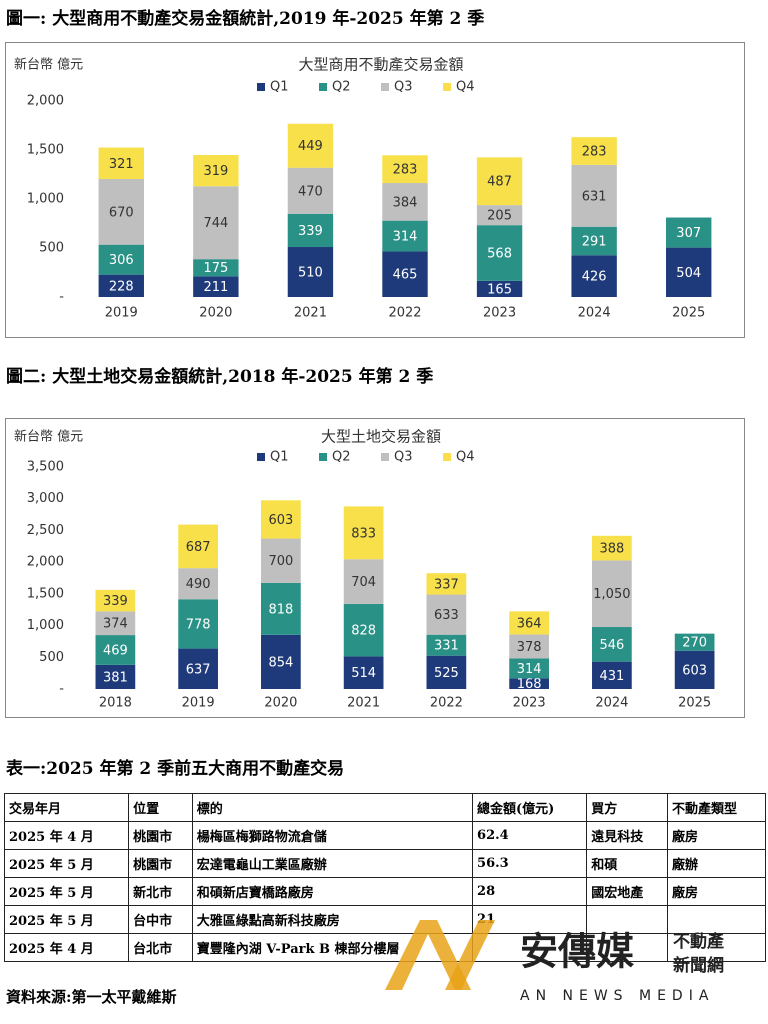 The width and height of the screenshot is (768, 1024). I want to click on y-tick-label: 2,500, so click(45, 530).